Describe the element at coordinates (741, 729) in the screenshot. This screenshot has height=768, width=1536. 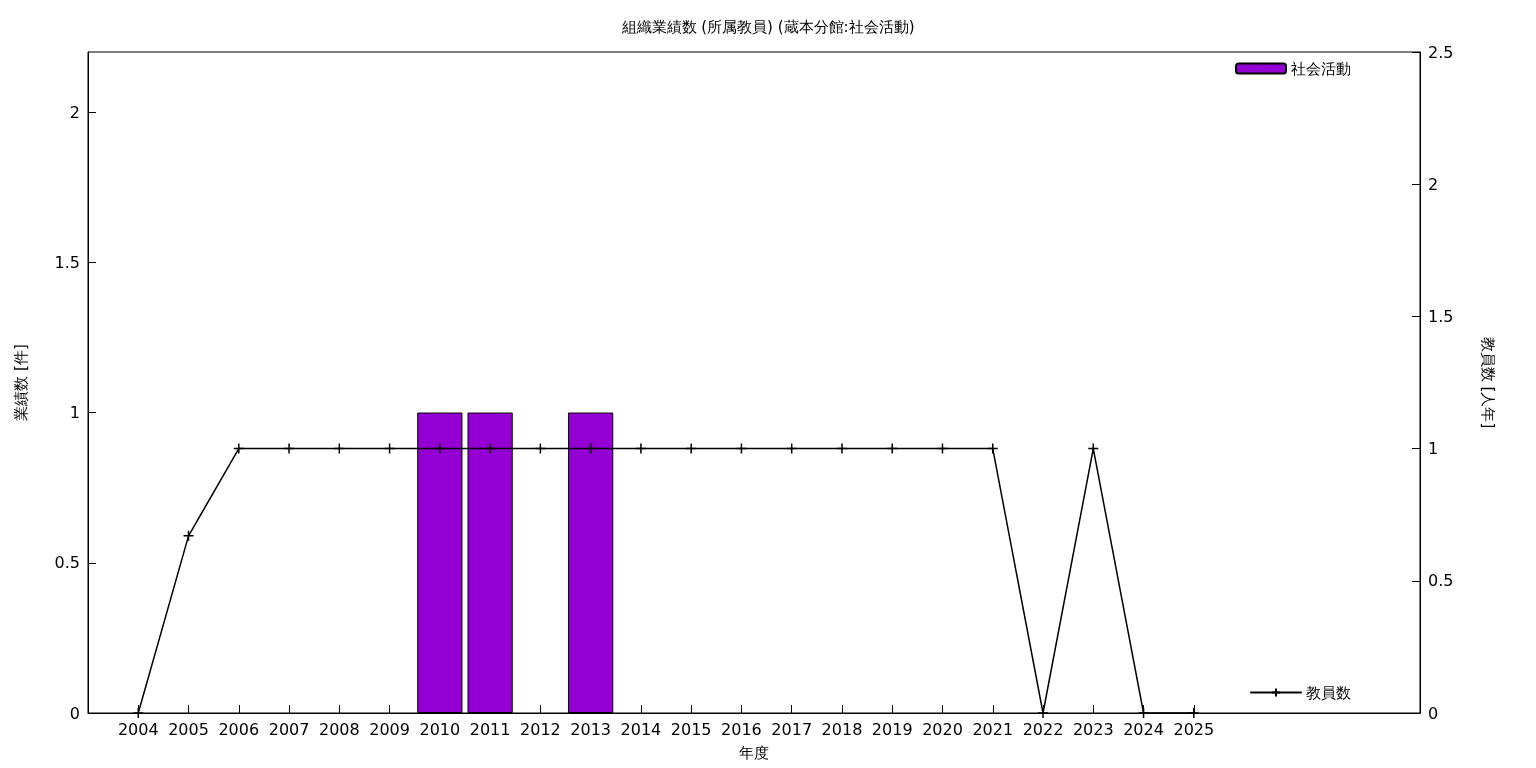
I see `x-tick-label: 2016` at that location.